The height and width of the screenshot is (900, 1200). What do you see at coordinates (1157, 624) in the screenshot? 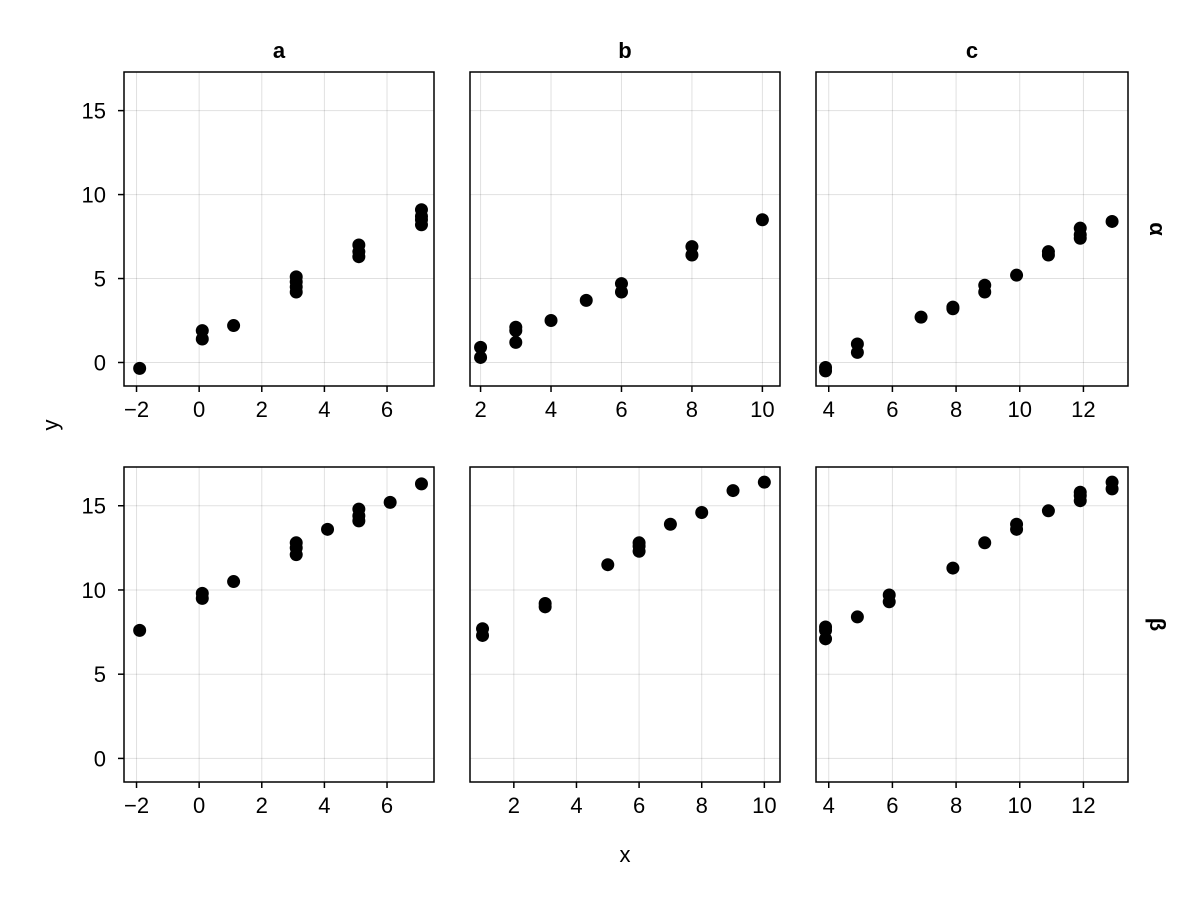
I see `row-title-β: β` at bounding box center [1157, 624].